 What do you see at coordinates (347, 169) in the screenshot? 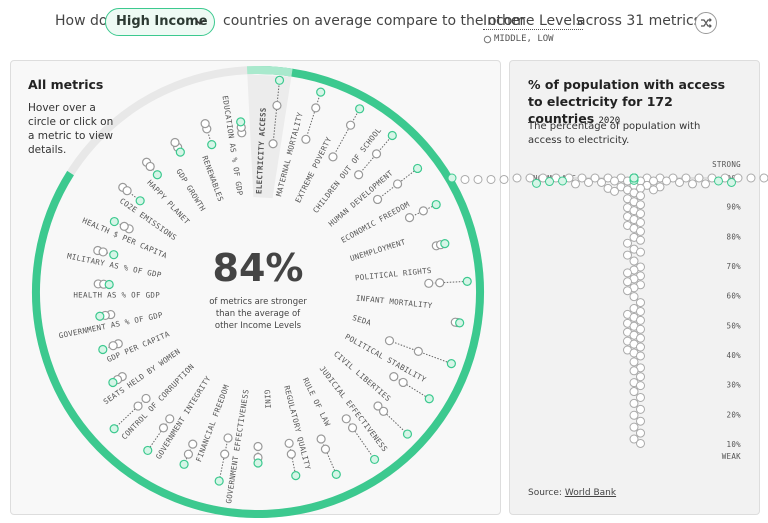
I see `metric-label: CHILDREN OUT OF SCHOOL` at bounding box center [347, 169].